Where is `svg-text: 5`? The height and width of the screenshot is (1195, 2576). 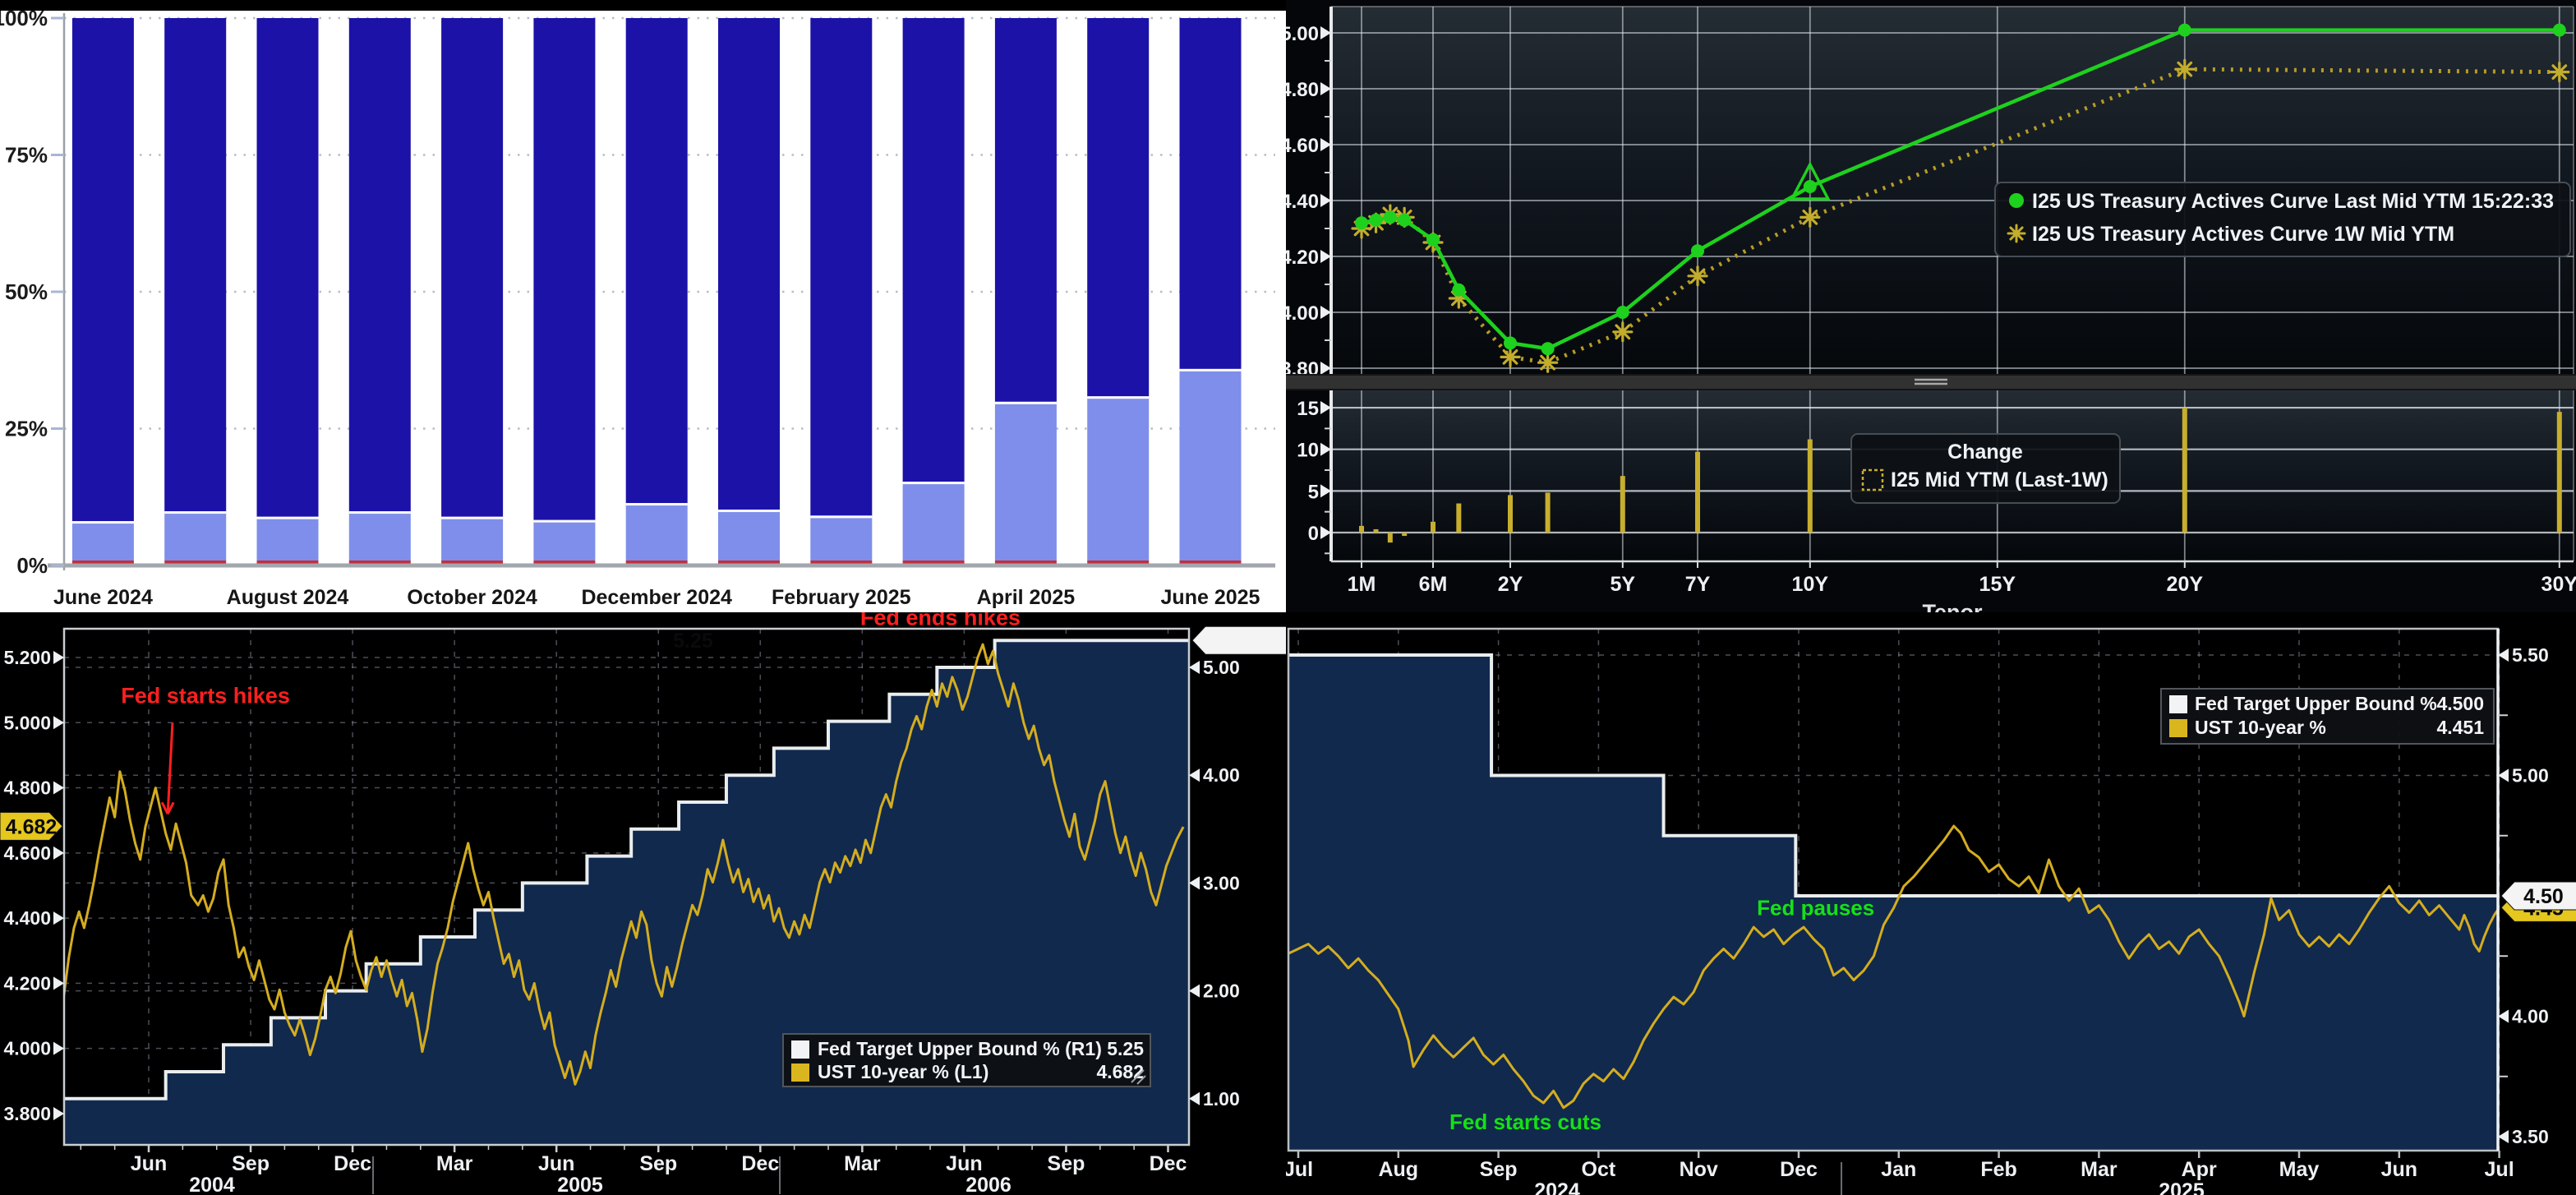
svg-text: 5 is located at coordinates (1313, 492).